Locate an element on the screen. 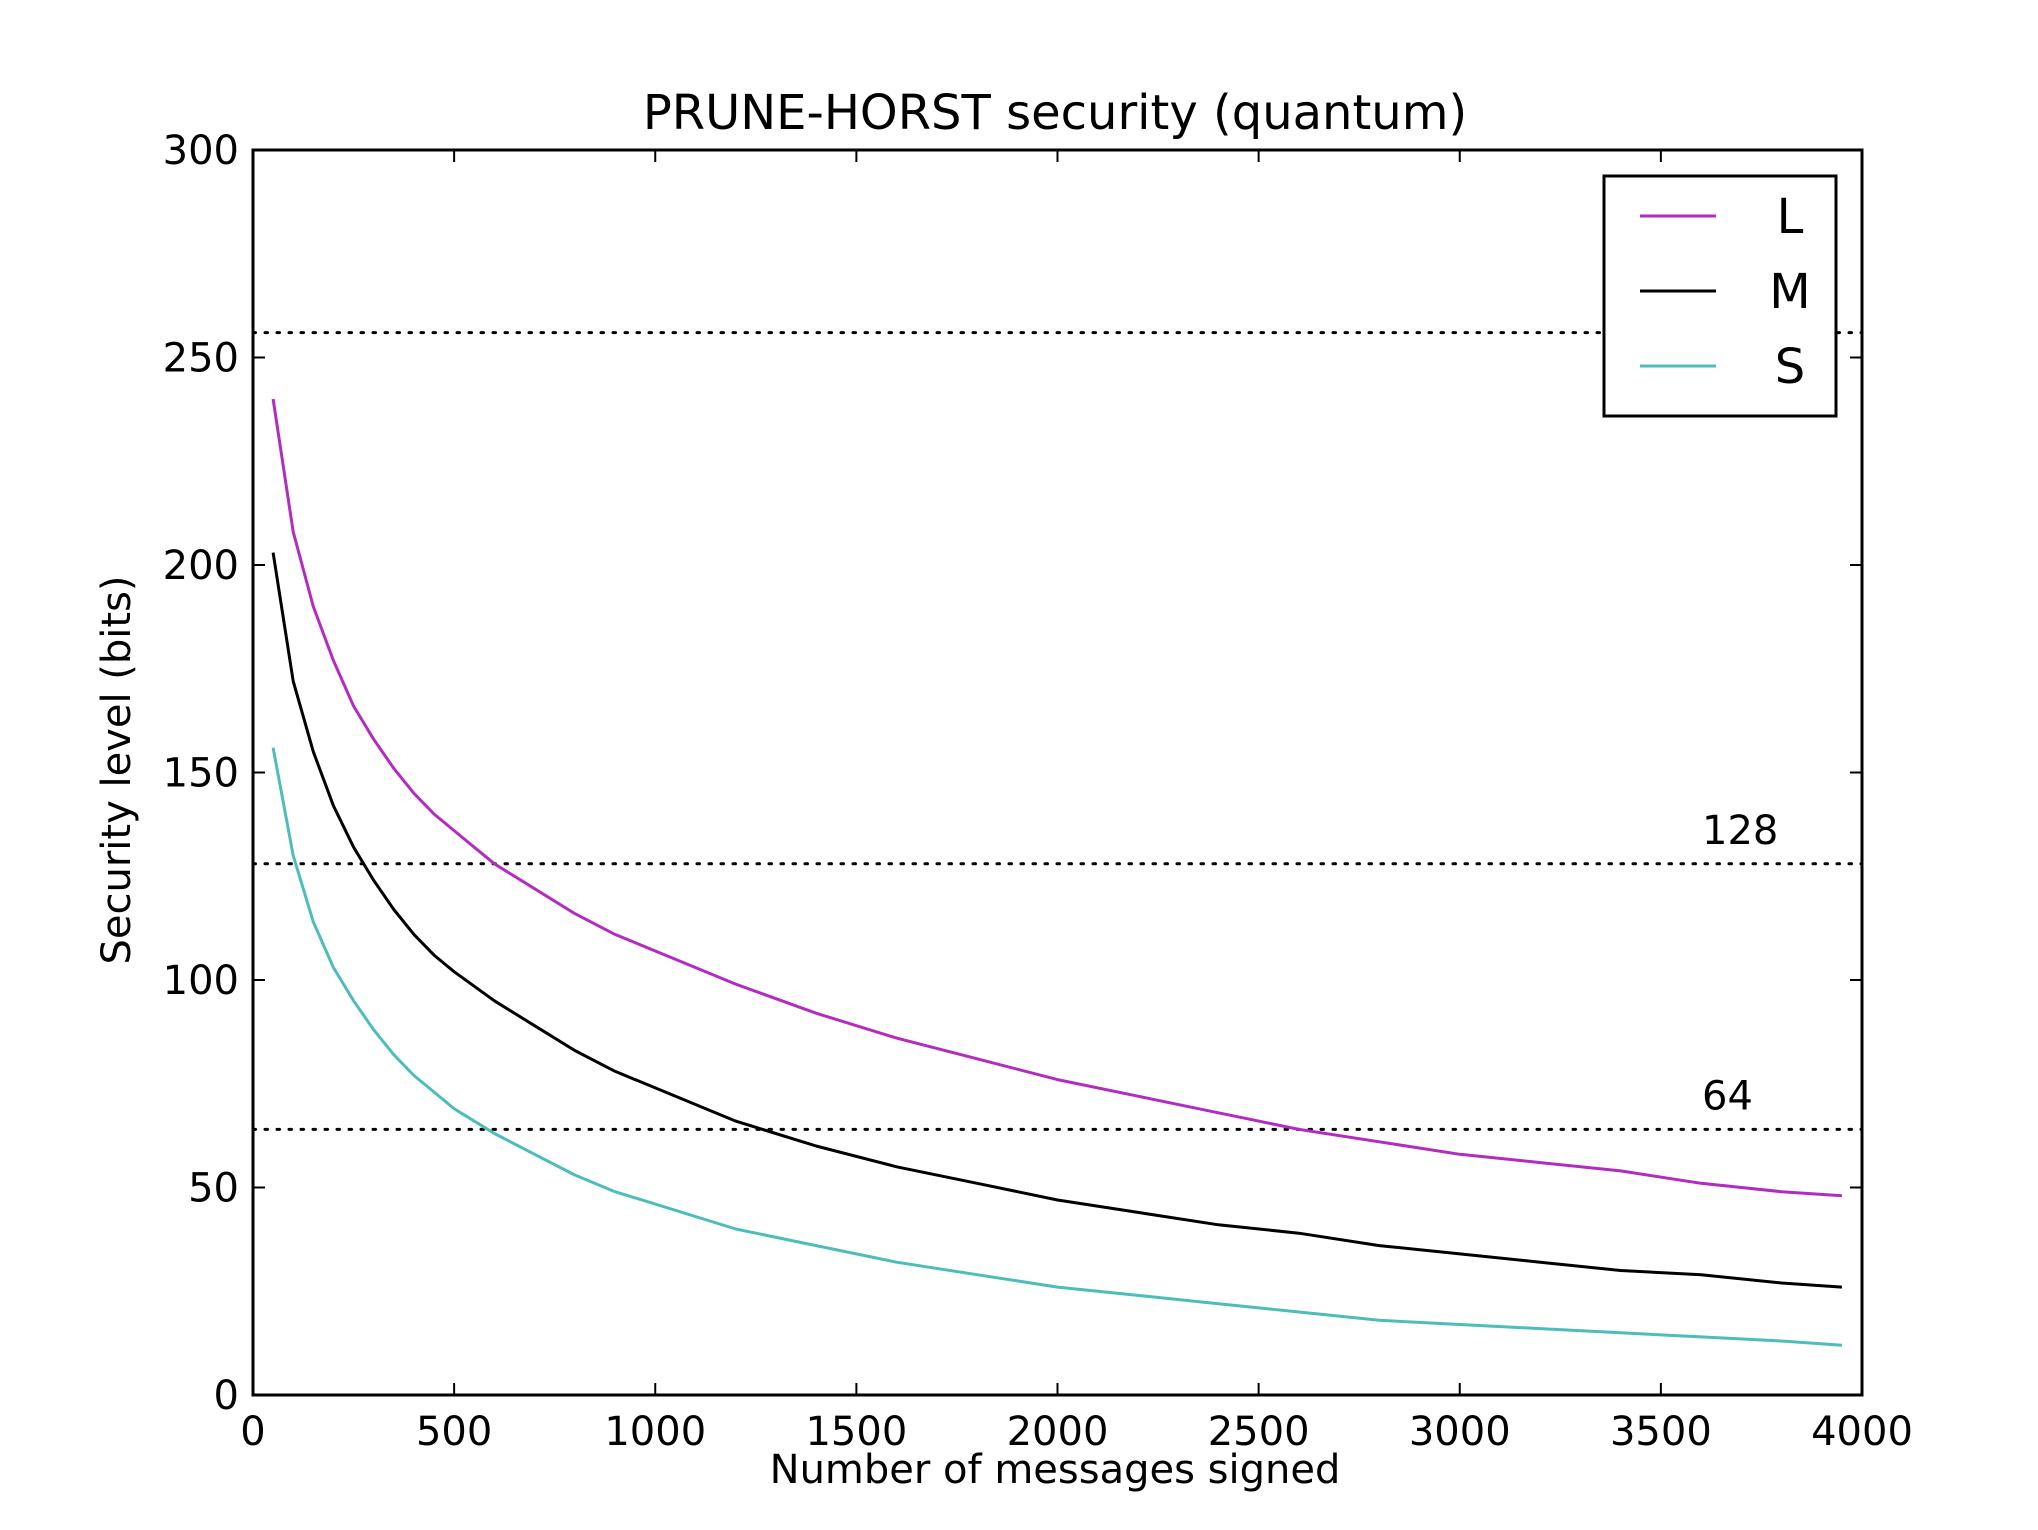  x-tick-label-2000: 2000 is located at coordinates (1058, 1432).